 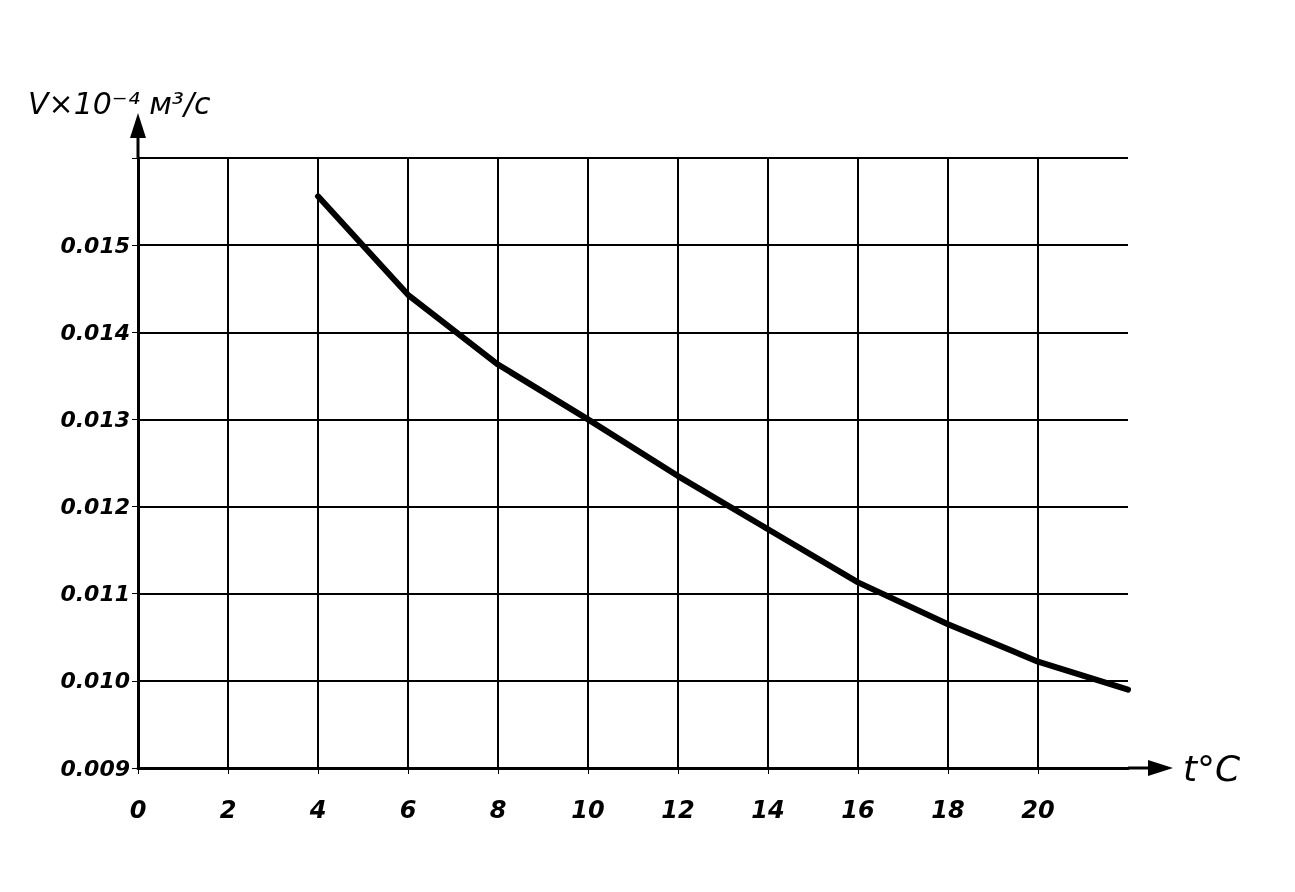 I want to click on y-axis-title: V×10⁻⁴ м³/с, so click(x=119, y=103).